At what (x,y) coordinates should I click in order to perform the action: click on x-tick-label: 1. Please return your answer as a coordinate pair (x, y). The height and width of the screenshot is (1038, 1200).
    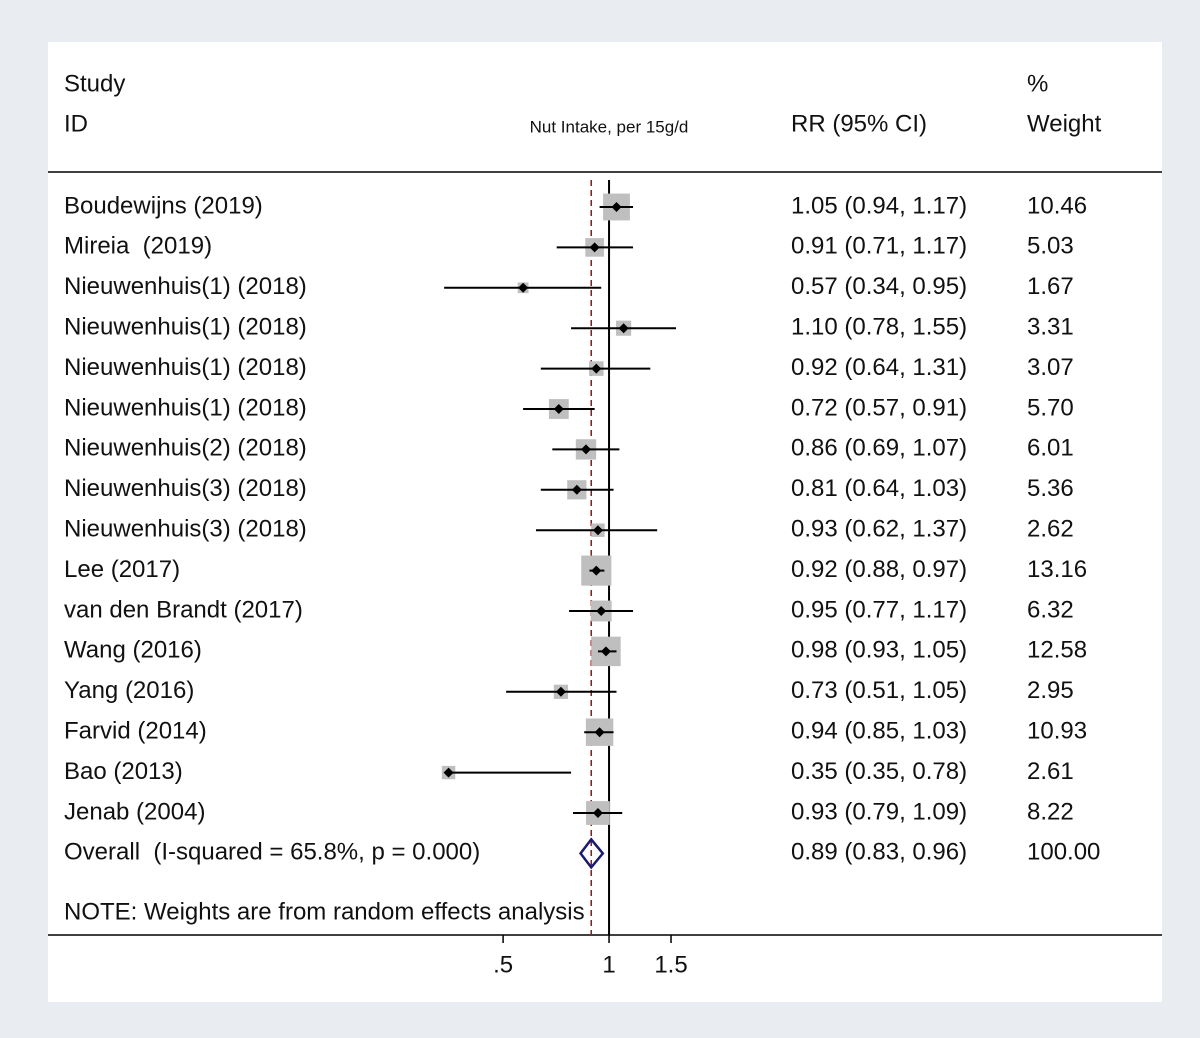
    Looking at the image, I should click on (608, 964).